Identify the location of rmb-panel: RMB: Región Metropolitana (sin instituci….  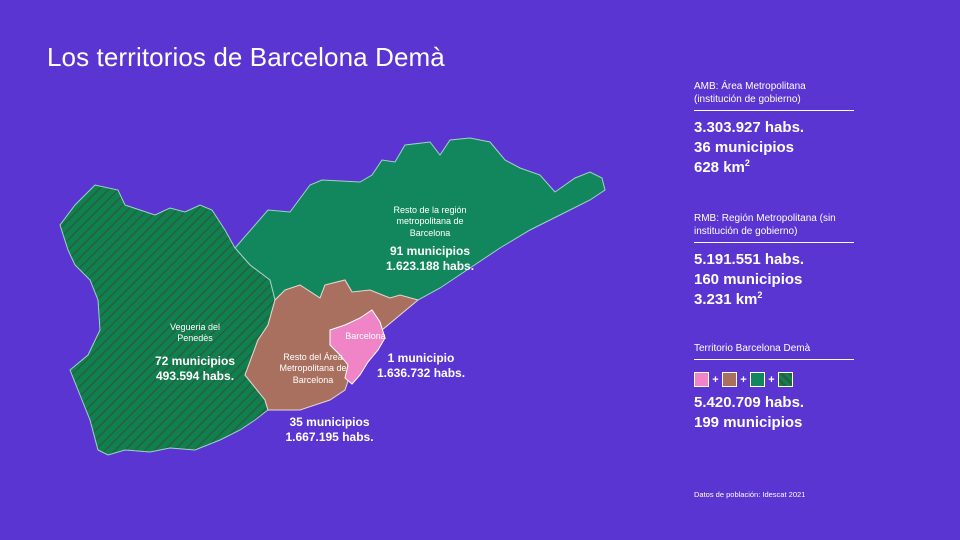
(774, 261).